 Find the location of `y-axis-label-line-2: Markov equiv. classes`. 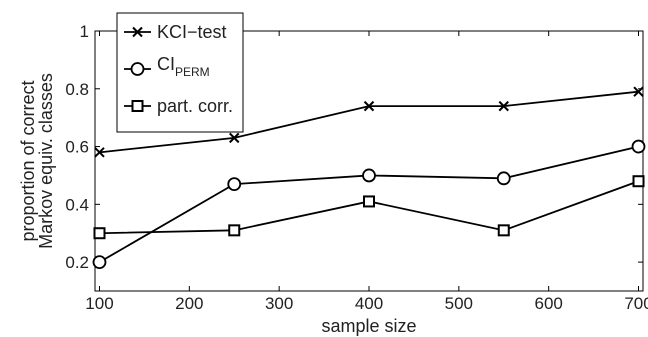

y-axis-label-line-2: Markov equiv. classes is located at coordinates (46, 161).